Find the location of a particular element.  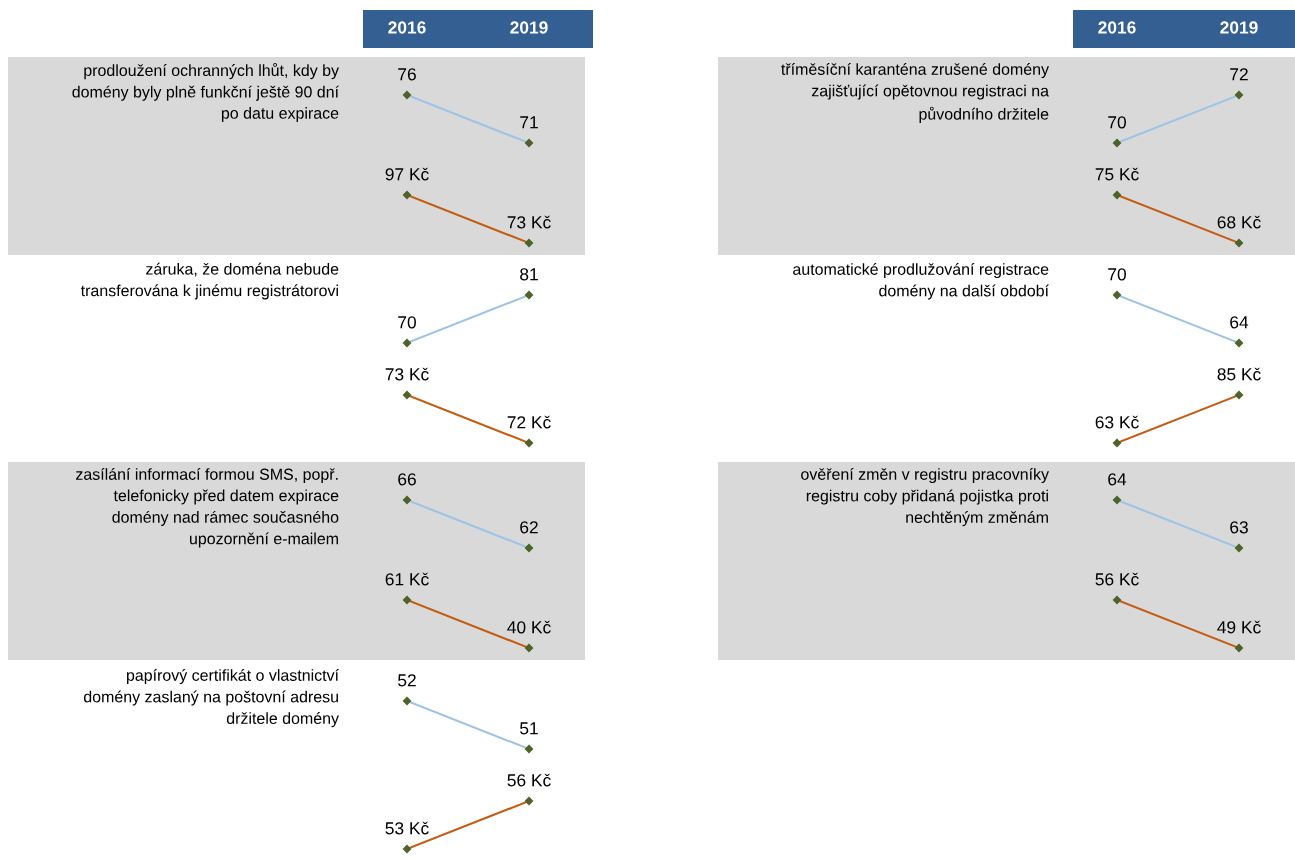

data-label: 97 Kč is located at coordinates (407, 174).